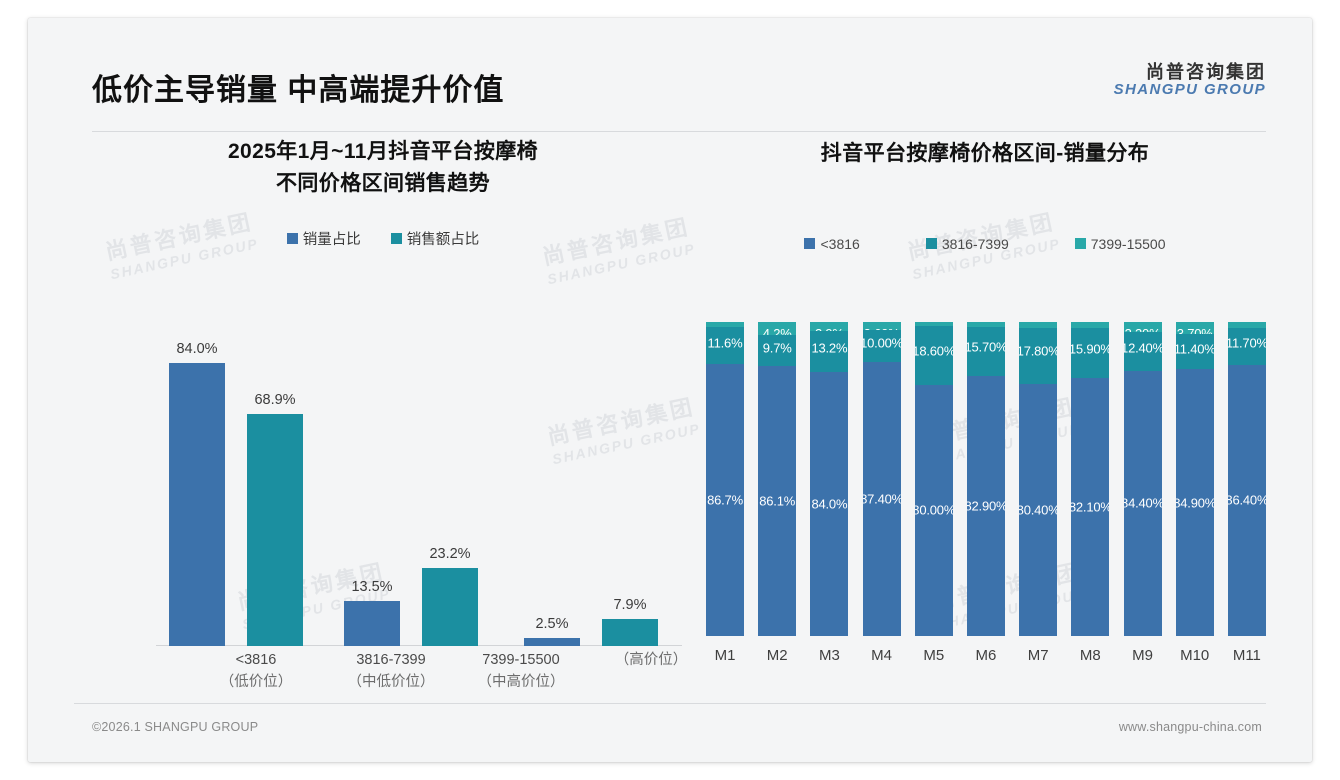 This screenshot has height=780, width=1340. What do you see at coordinates (1194, 351) in the screenshot?
I see `segment-3816-7399: 11.40%` at bounding box center [1194, 351].